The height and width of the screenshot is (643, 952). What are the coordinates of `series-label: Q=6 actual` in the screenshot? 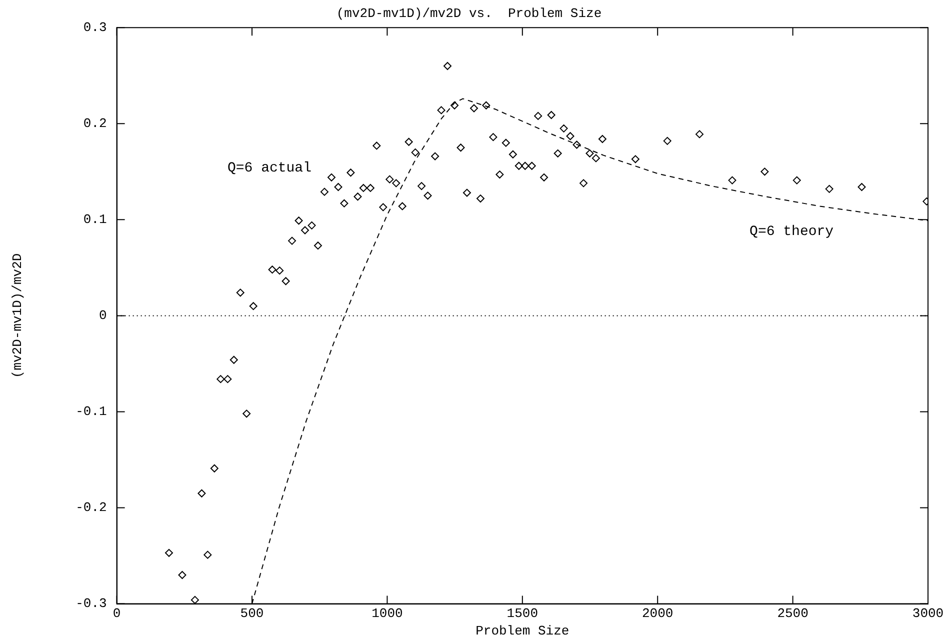 It's located at (269, 168).